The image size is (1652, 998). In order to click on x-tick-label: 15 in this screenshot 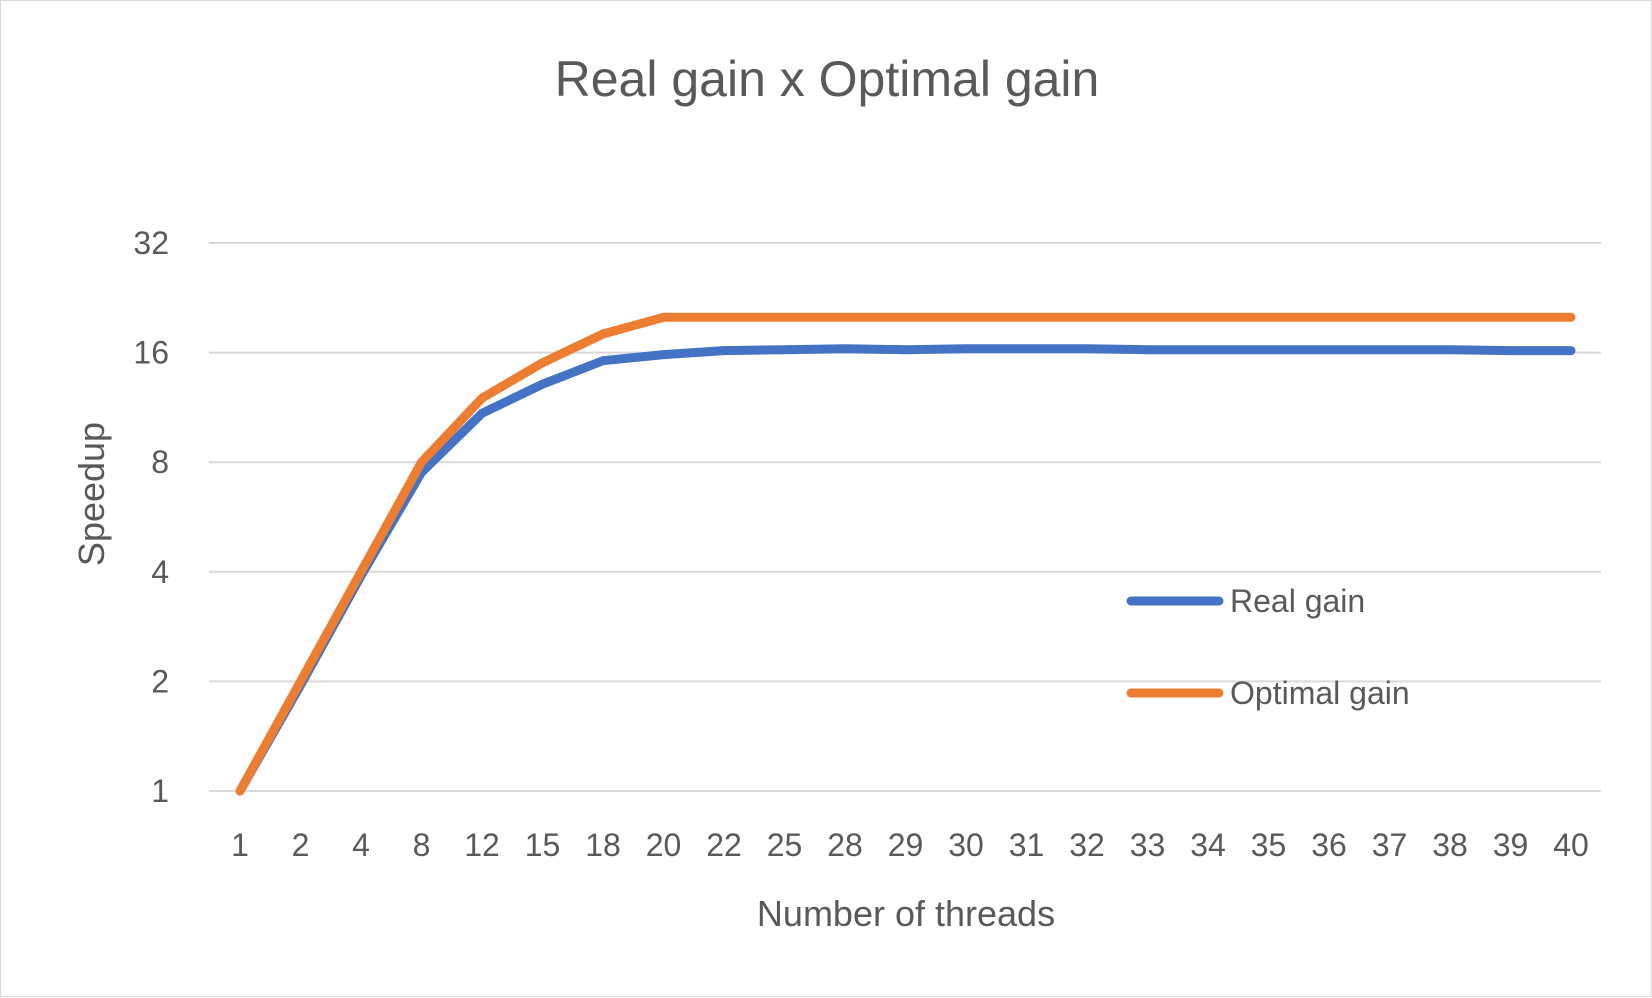, I will do `click(543, 845)`.